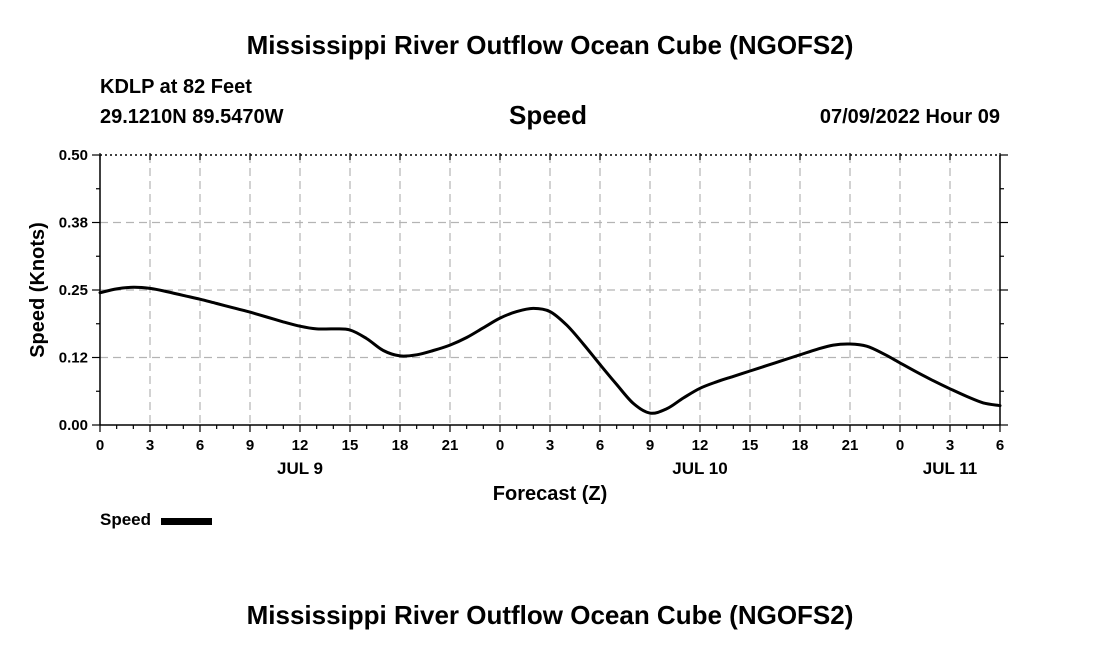 The height and width of the screenshot is (650, 1100). Describe the element at coordinates (548, 115) in the screenshot. I see `plot-title: Speed` at that location.